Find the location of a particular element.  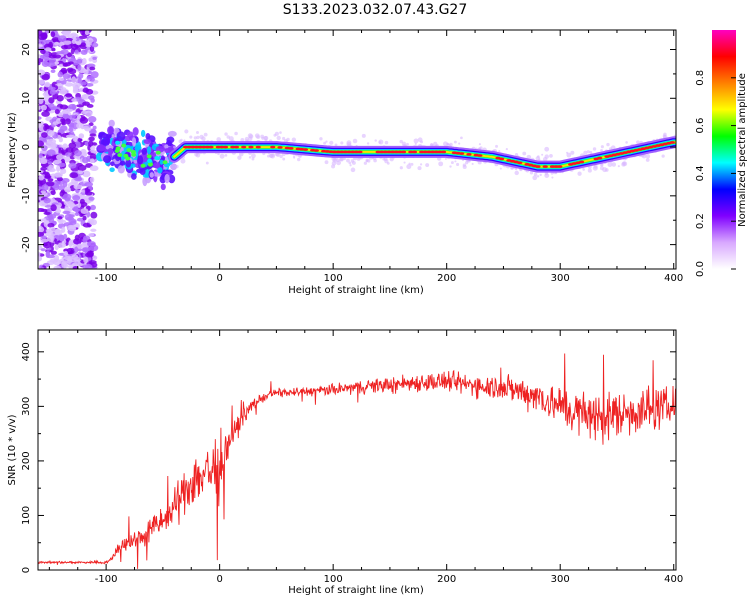

bottom-y-tick-label: 400 is located at coordinates (26, 351).